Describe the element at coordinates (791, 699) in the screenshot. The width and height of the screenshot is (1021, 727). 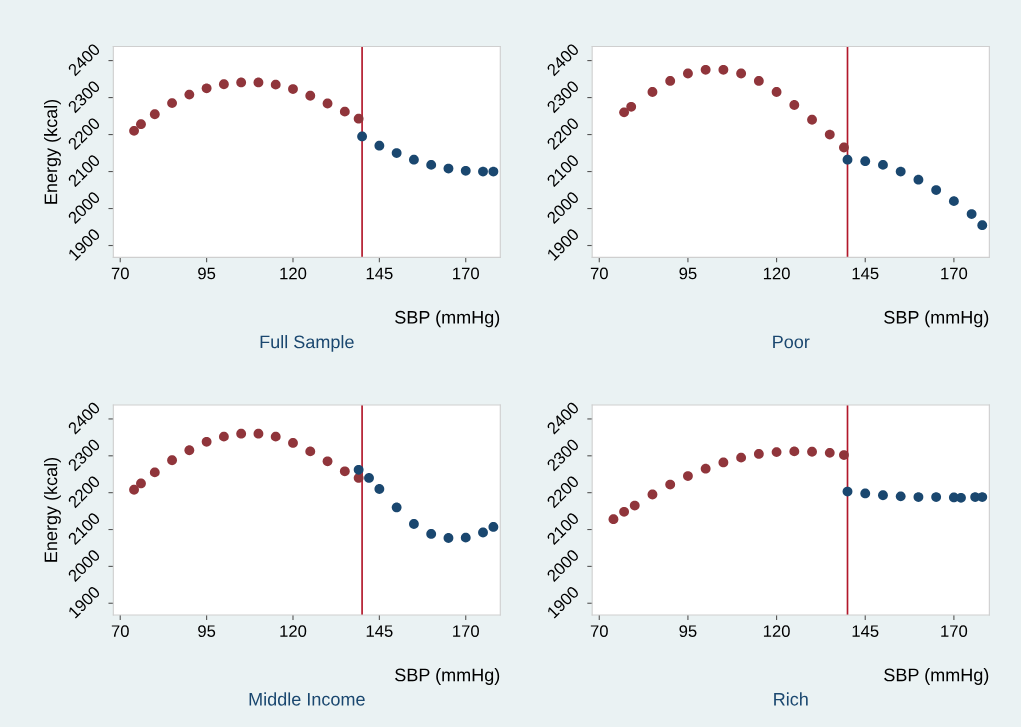
I see `text: Rich` at that location.